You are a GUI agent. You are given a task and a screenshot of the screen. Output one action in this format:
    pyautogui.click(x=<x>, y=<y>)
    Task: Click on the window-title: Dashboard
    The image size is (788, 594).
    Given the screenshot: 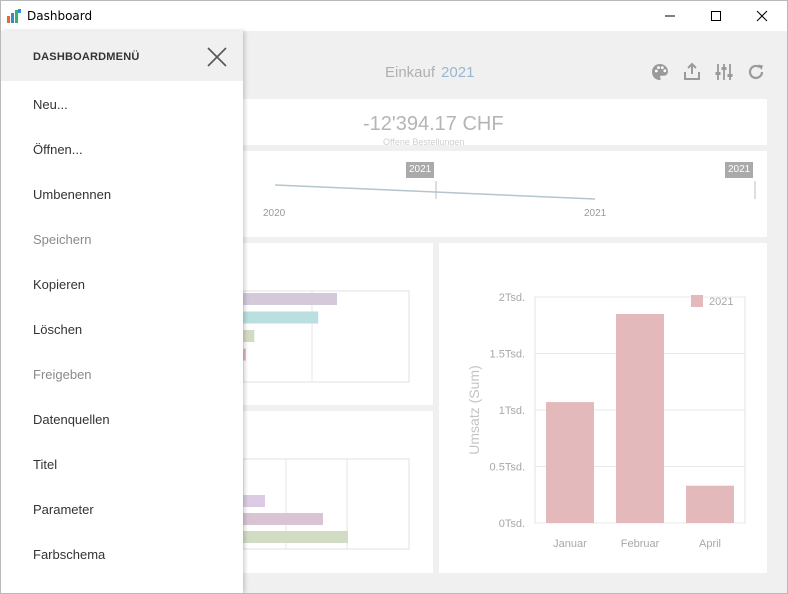 What is the action you would take?
    pyautogui.click(x=60, y=16)
    